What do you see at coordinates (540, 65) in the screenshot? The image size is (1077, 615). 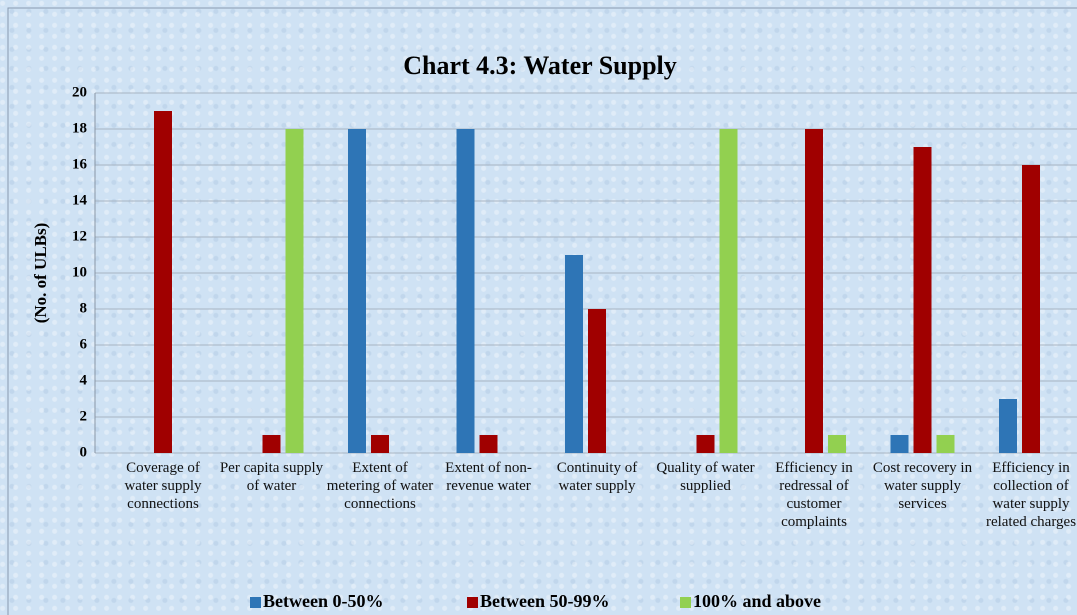 I see `chart-title: Chart 4.3: Water Supply` at bounding box center [540, 65].